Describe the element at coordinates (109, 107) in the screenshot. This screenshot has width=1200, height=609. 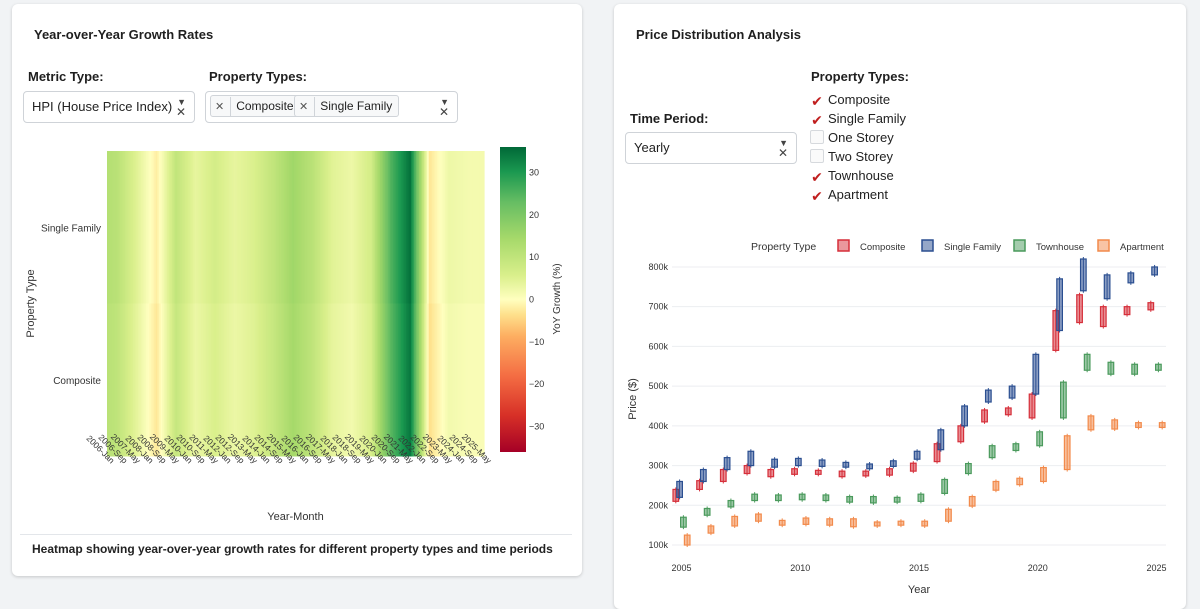
I see `metric-type-select: HPI (House Price Index) ▼ ✕` at that location.